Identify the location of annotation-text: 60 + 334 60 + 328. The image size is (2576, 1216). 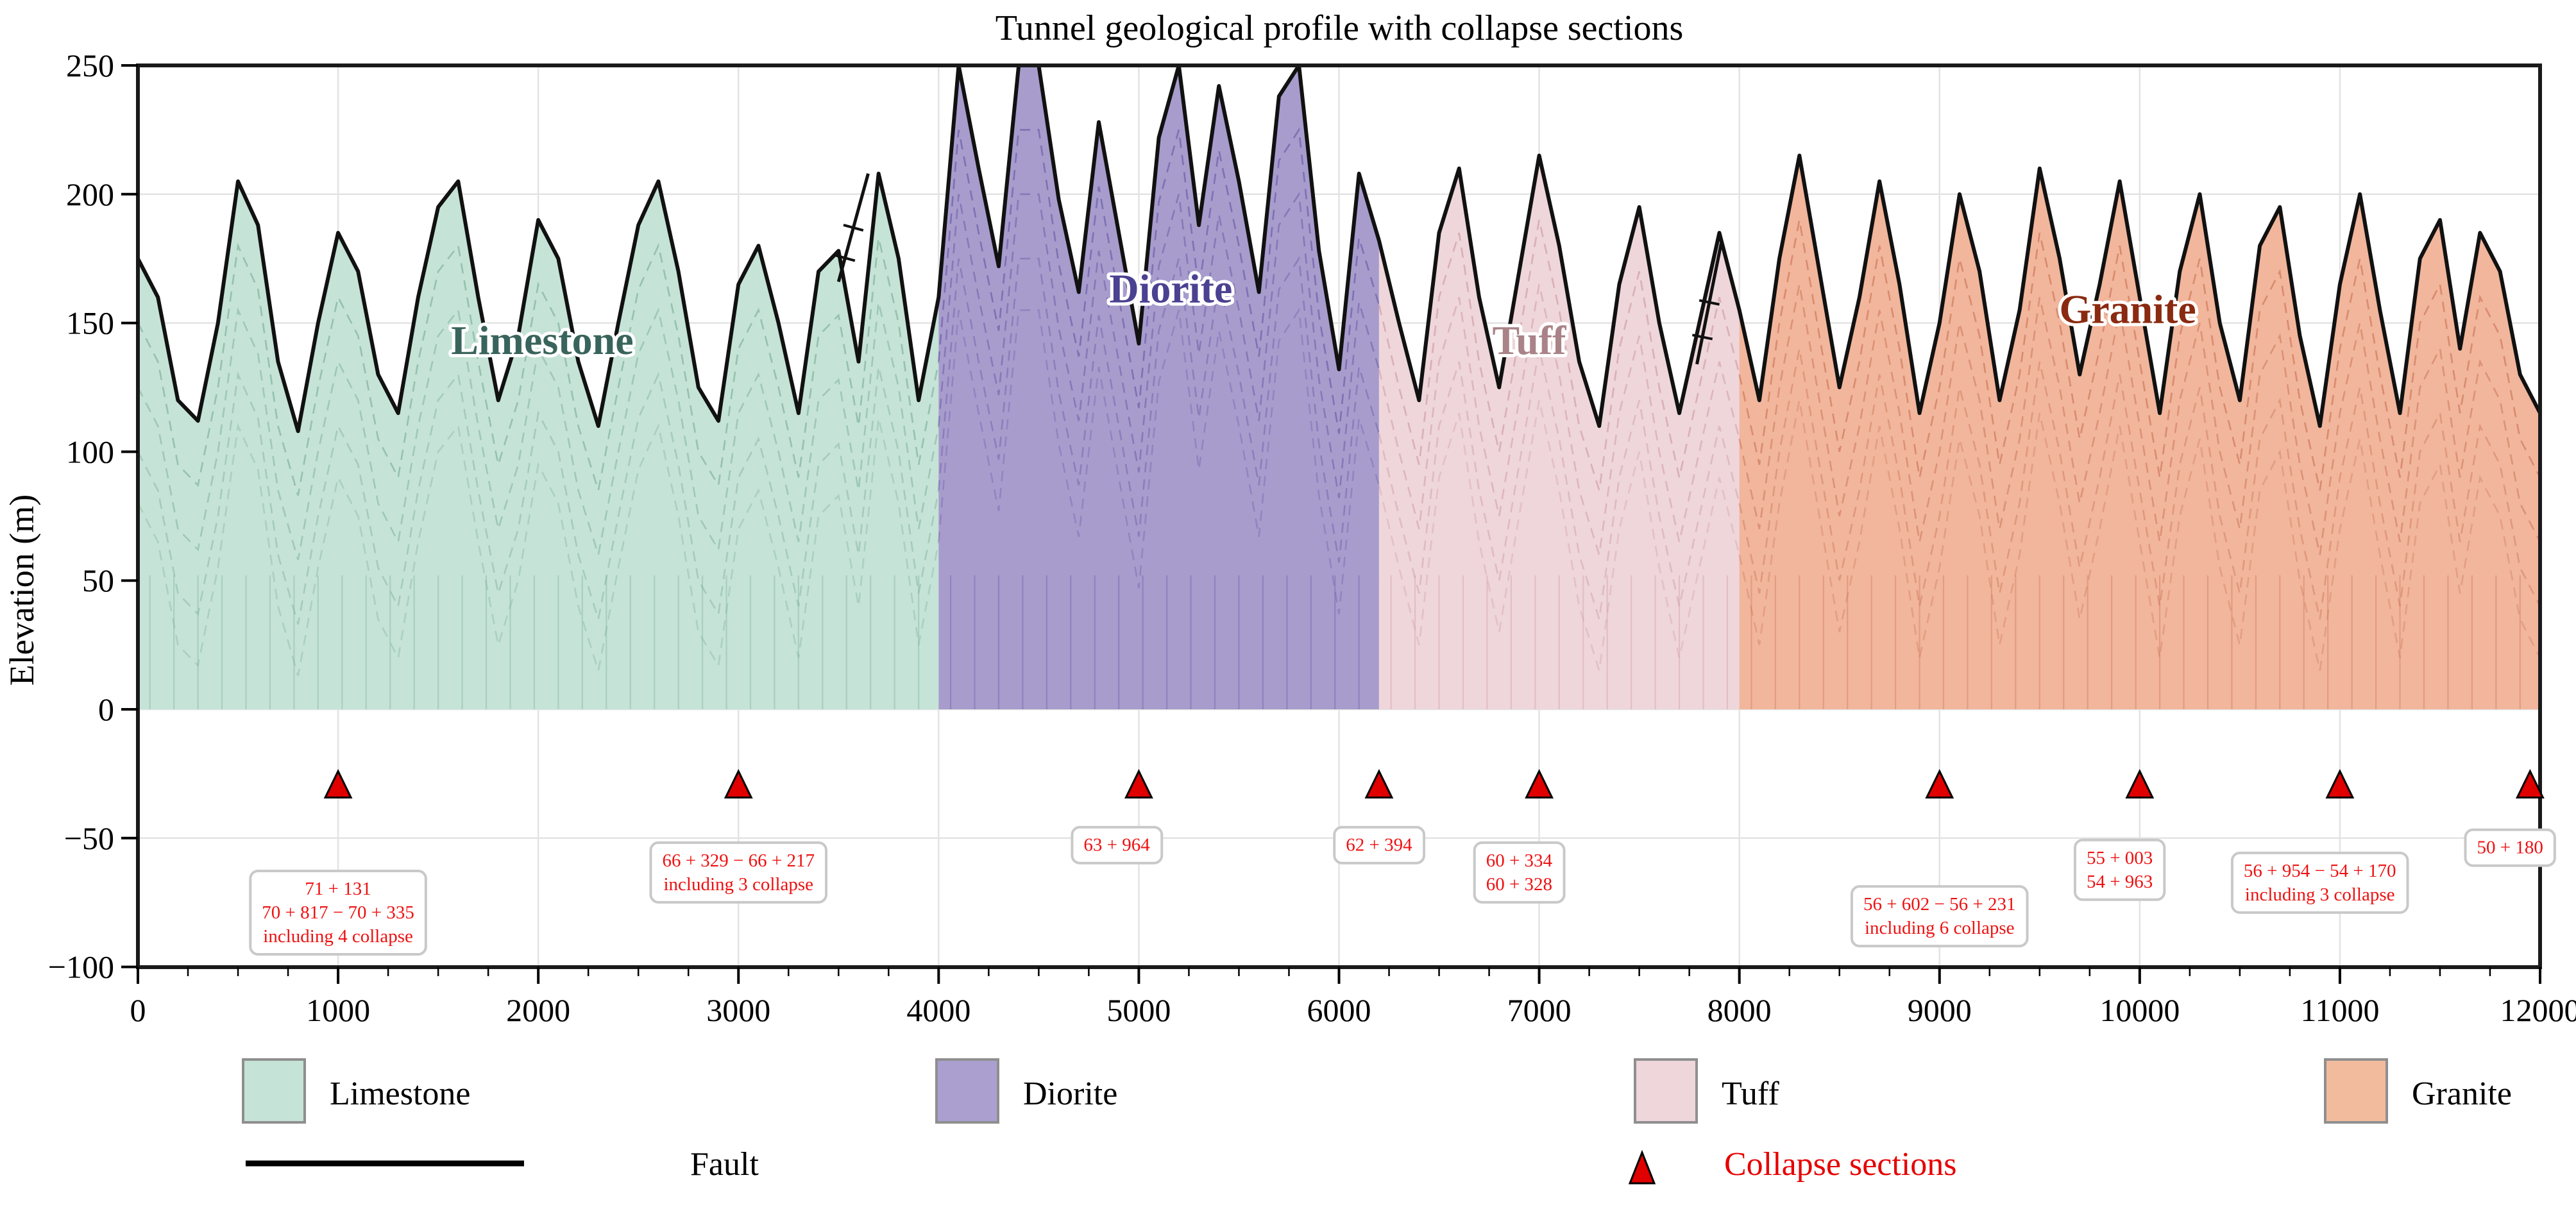
(1519, 872).